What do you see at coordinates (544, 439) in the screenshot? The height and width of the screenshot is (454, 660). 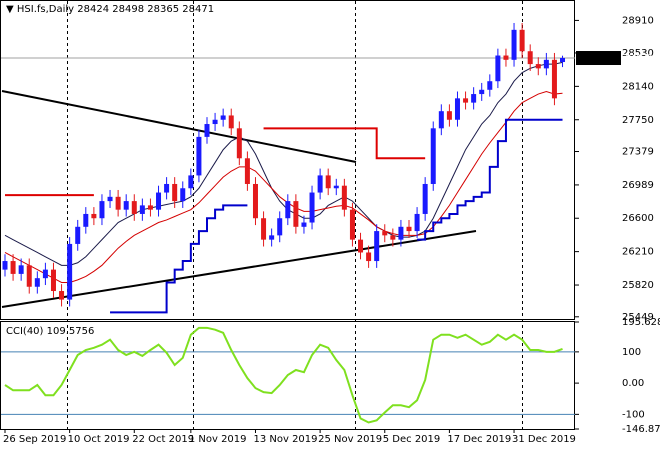 I see `x-tick-label: 31 Dec 2019` at bounding box center [544, 439].